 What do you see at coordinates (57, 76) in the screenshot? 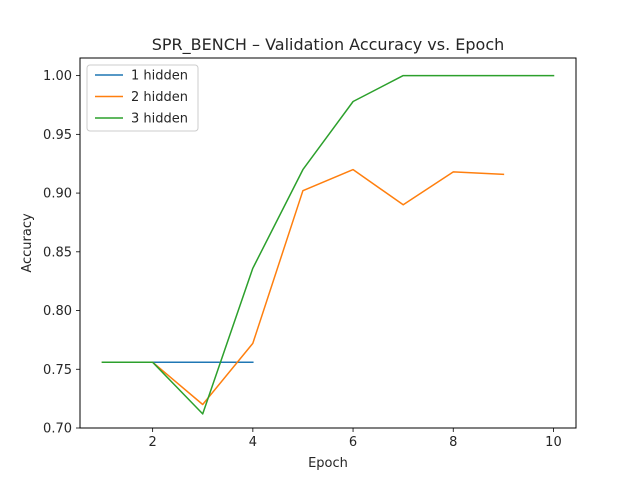
I see `y-tick-label: 1.00` at bounding box center [57, 76].